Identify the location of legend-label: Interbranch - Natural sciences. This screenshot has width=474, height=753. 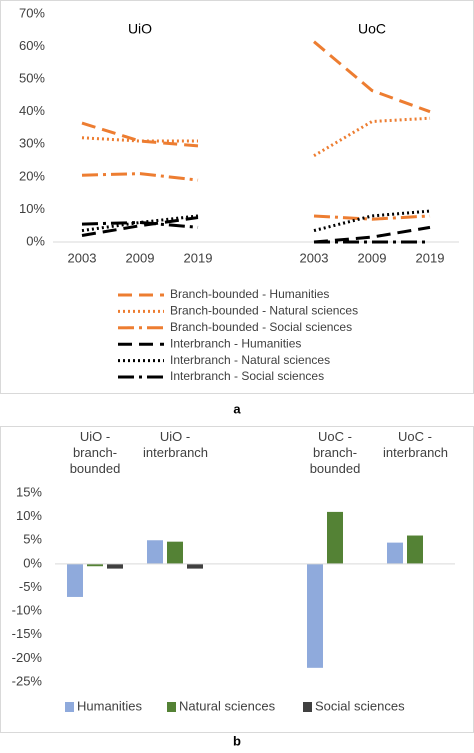
(250, 360).